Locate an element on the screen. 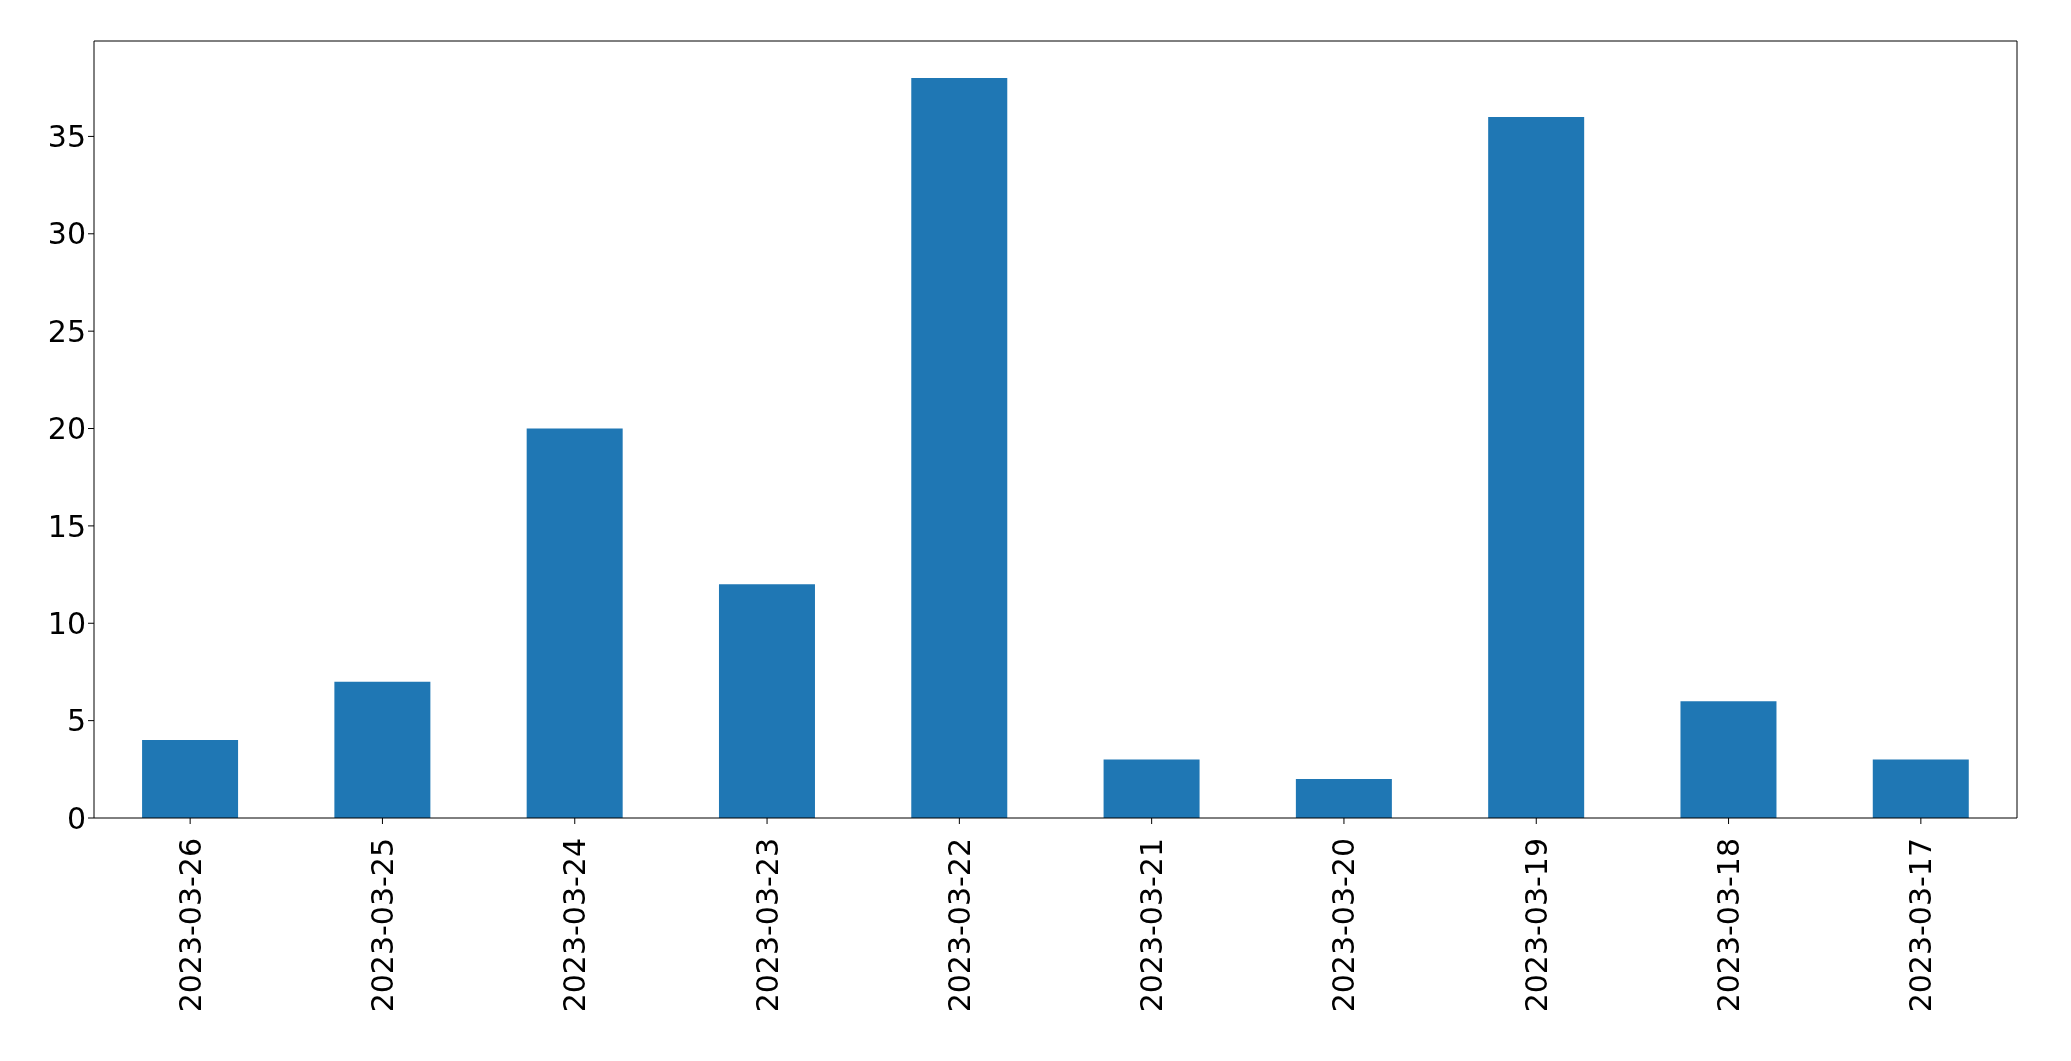 This screenshot has width=2071, height=1061. x-tick-label: 2023-03-20 is located at coordinates (1344, 925).